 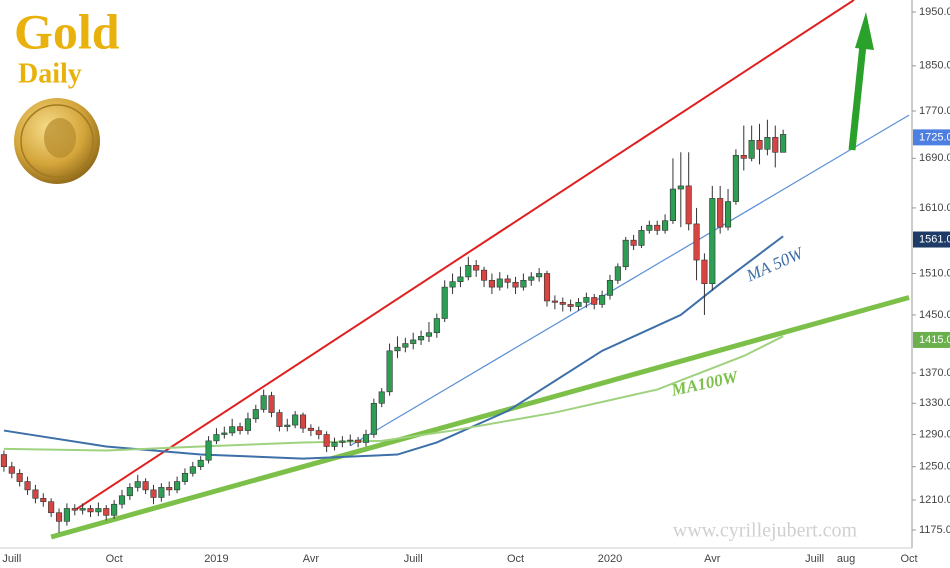 I want to click on y-tick-label: 1950.0, so click(x=934, y=12).